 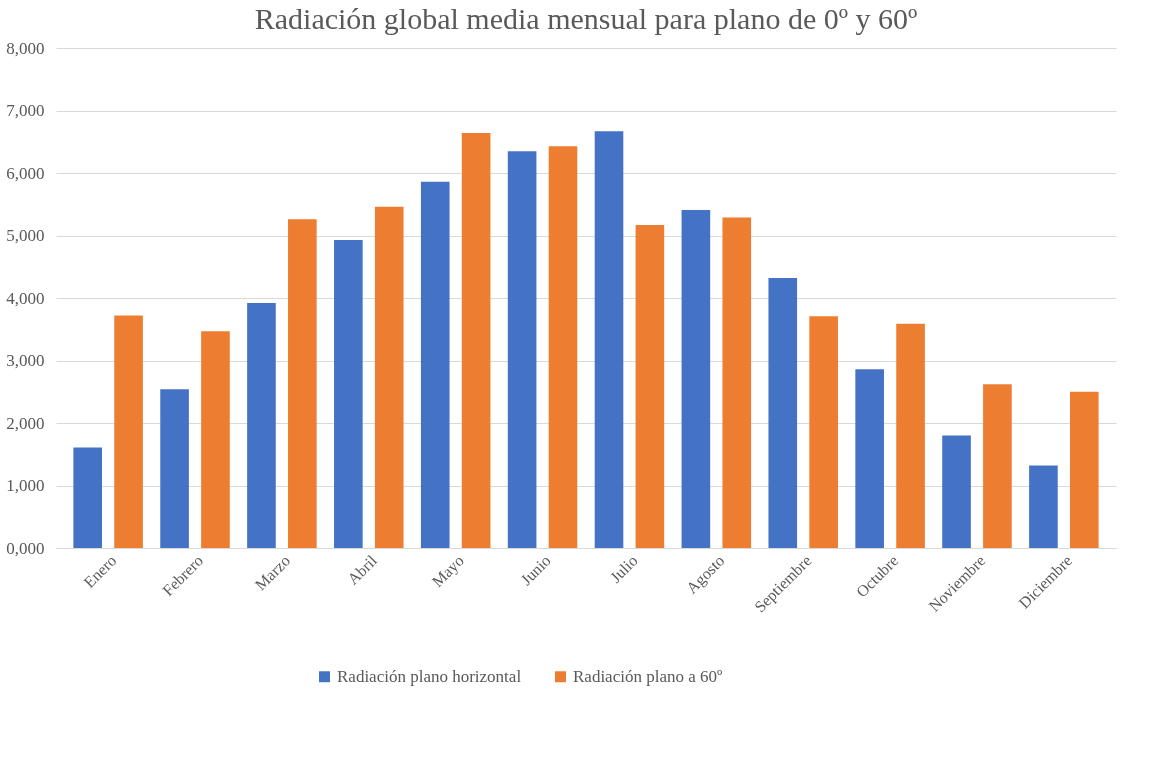 What do you see at coordinates (25, 548) in the screenshot?
I see `y-tick-label: 0,000` at bounding box center [25, 548].